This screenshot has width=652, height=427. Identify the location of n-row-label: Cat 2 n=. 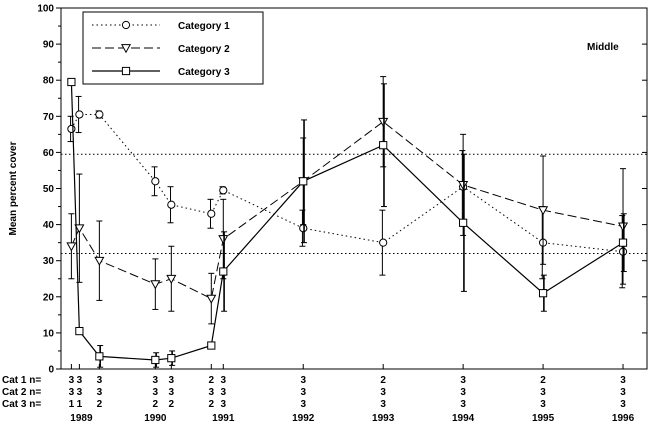
(21, 392).